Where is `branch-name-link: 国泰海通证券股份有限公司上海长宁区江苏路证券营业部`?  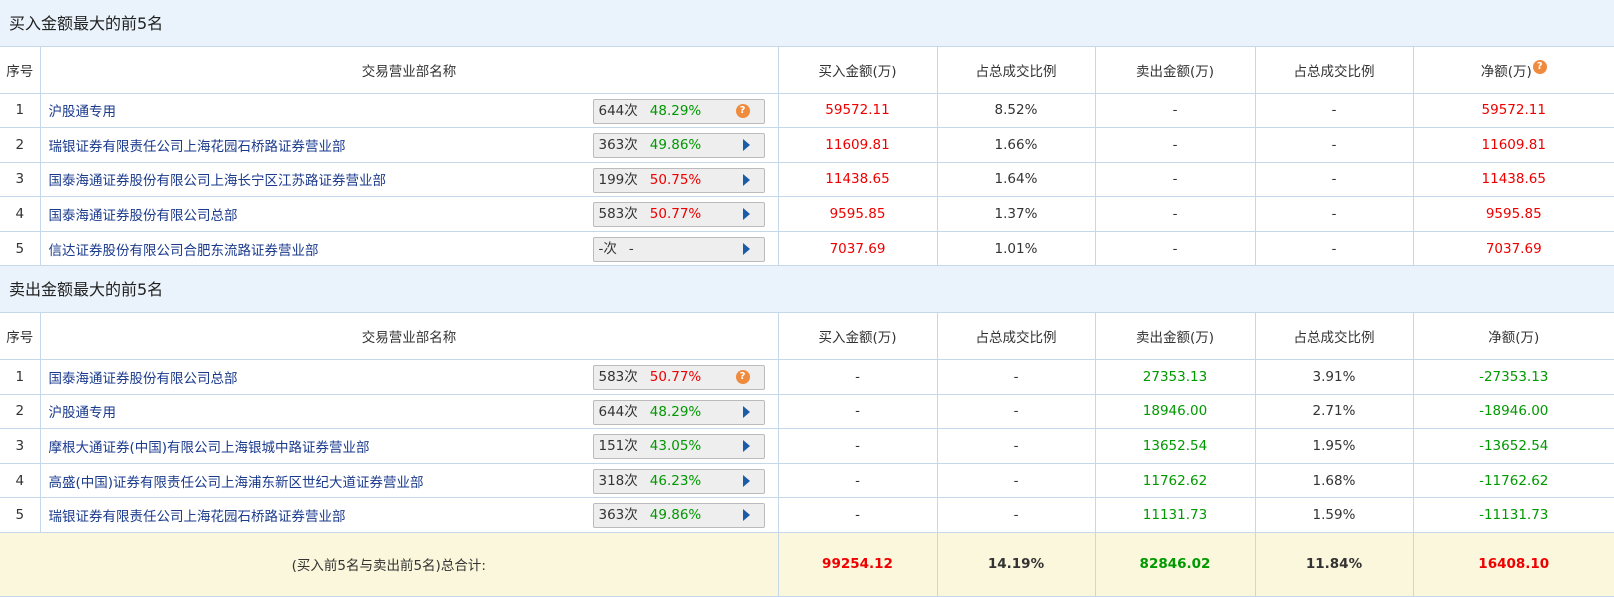 branch-name-link: 国泰海通证券股份有限公司上海长宁区江苏路证券营业部 is located at coordinates (217, 181).